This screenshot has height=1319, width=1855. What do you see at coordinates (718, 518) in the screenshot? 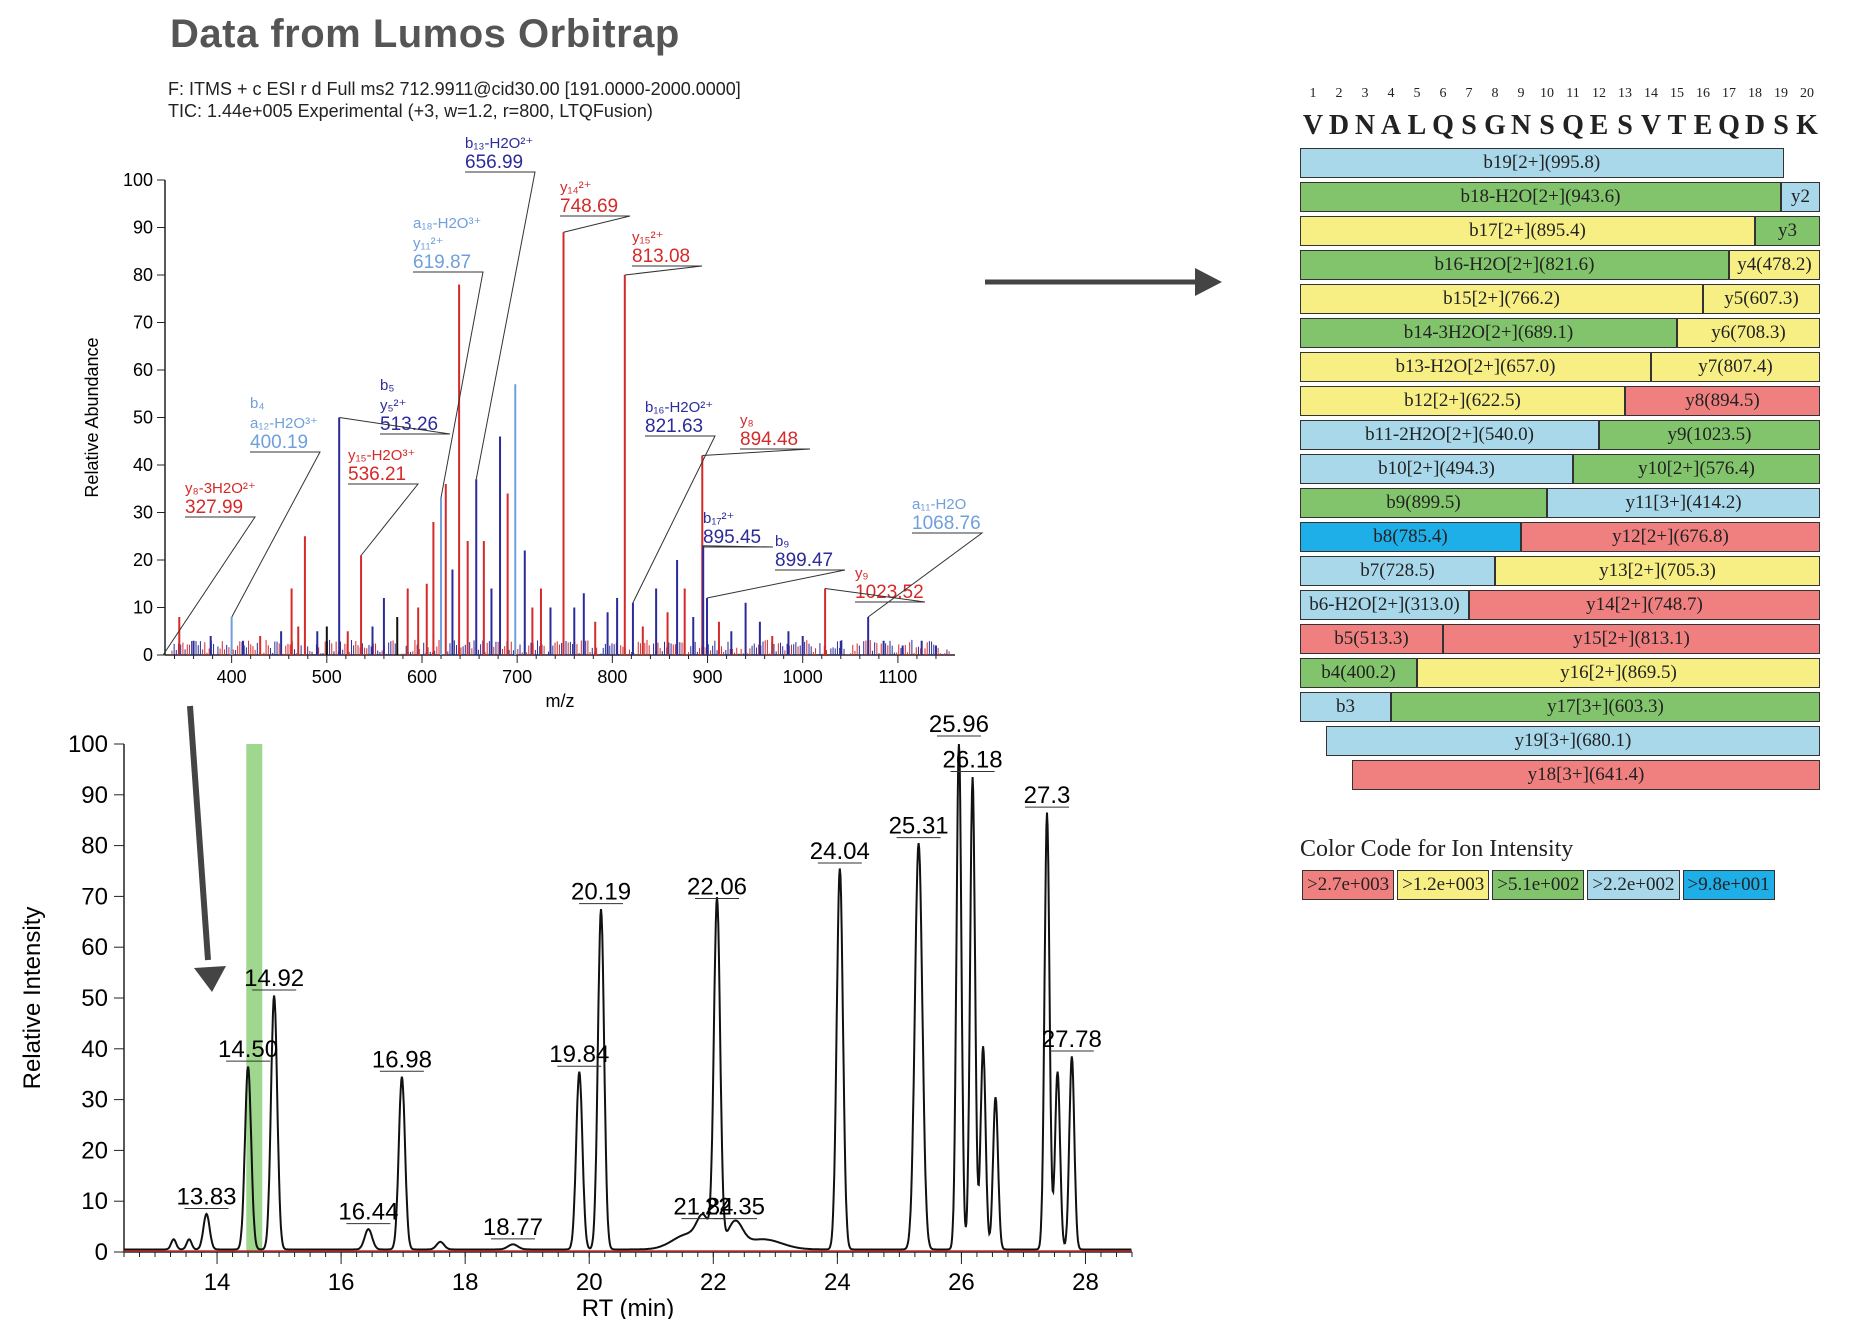
I see `peak-annotation-label: b₁₇²⁺` at bounding box center [718, 518].